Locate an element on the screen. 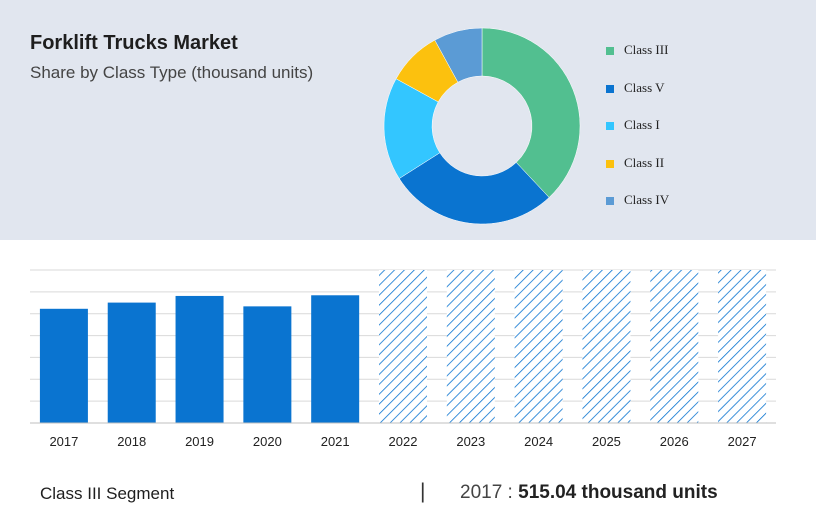 The height and width of the screenshot is (528, 816). legend-item: Class I is located at coordinates (637, 136).